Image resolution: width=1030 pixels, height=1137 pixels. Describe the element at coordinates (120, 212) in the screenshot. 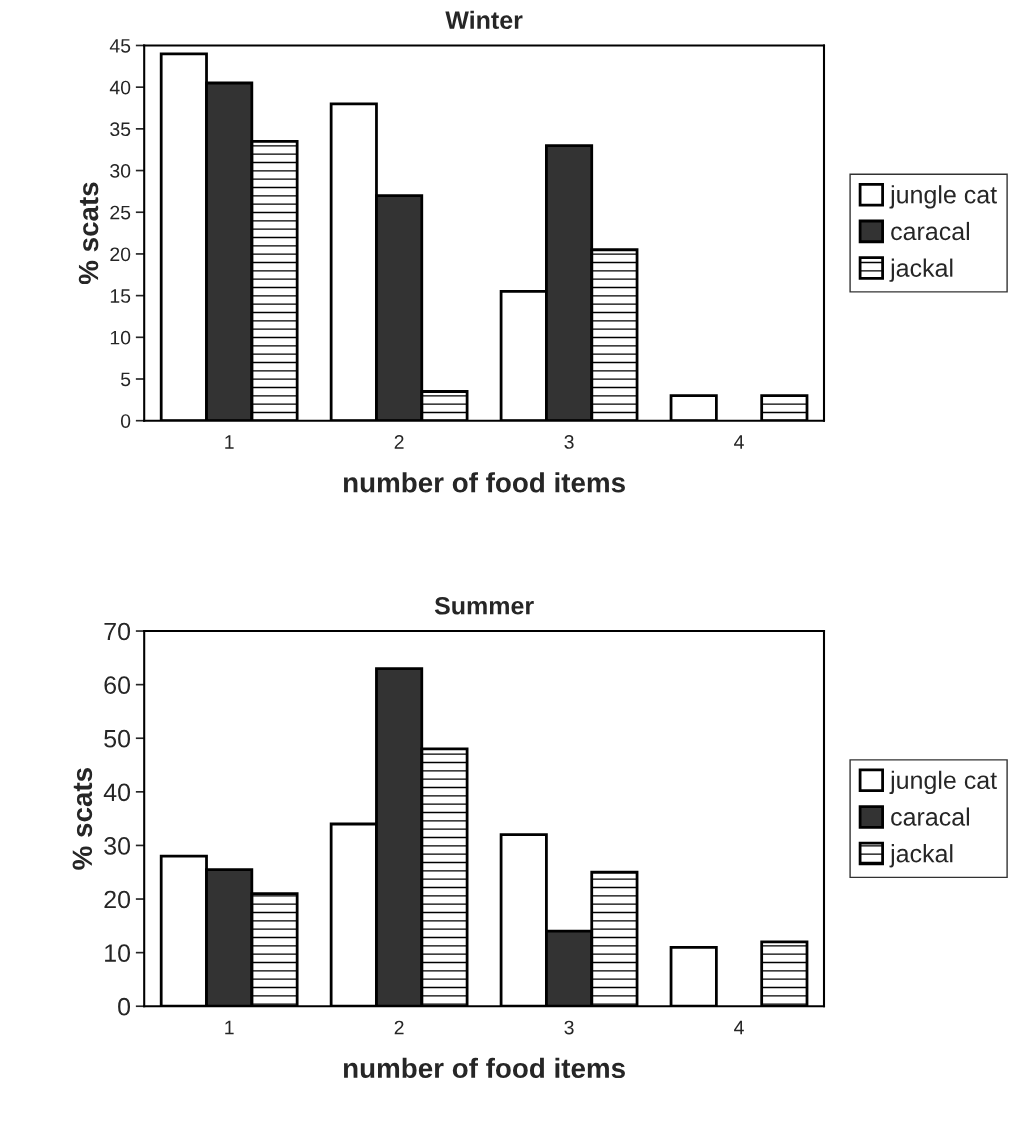

I see `y-tick-label: 25` at that location.